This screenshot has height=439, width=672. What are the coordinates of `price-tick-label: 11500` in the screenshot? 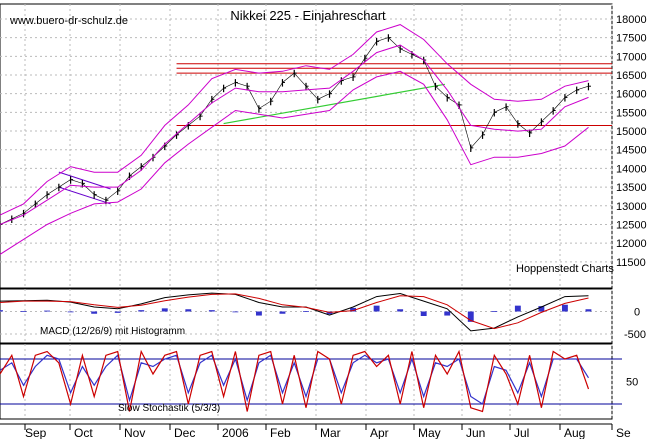 It's located at (631, 263).